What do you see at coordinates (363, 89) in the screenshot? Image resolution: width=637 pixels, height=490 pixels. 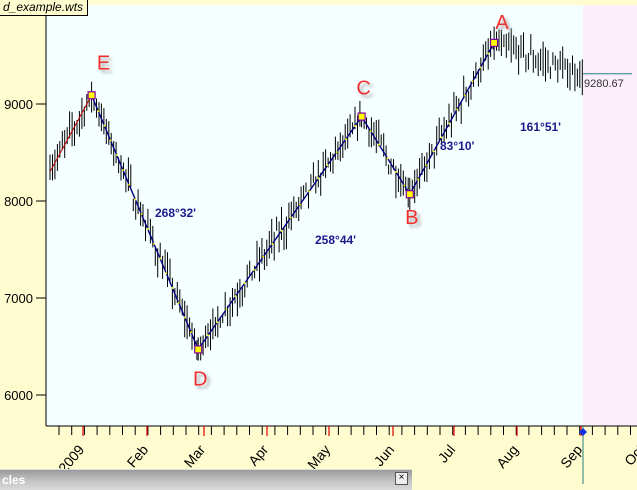 I see `pivot-label: C` at bounding box center [363, 89].